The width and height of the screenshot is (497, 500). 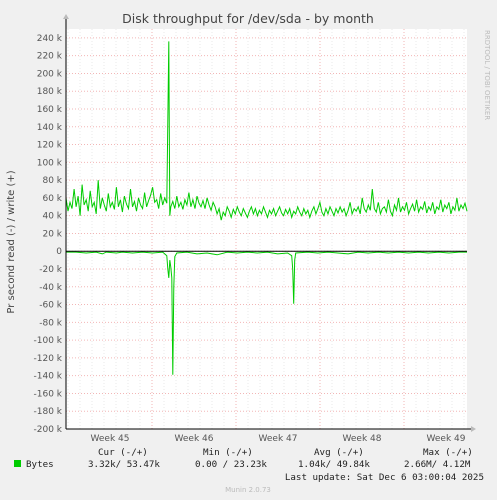 I want to click on legend-max-value: 2.66M/ 4.12M, so click(x=437, y=464).